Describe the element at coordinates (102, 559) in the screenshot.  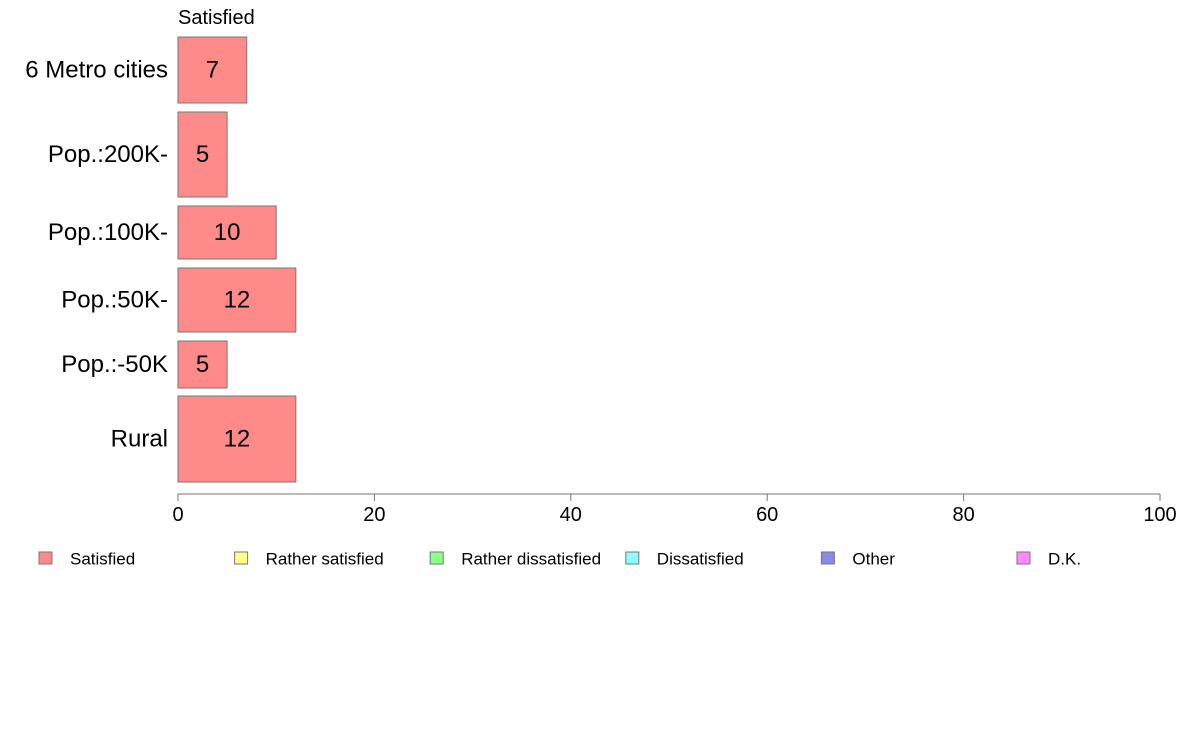
I see `legend-label: Satisfied` at that location.